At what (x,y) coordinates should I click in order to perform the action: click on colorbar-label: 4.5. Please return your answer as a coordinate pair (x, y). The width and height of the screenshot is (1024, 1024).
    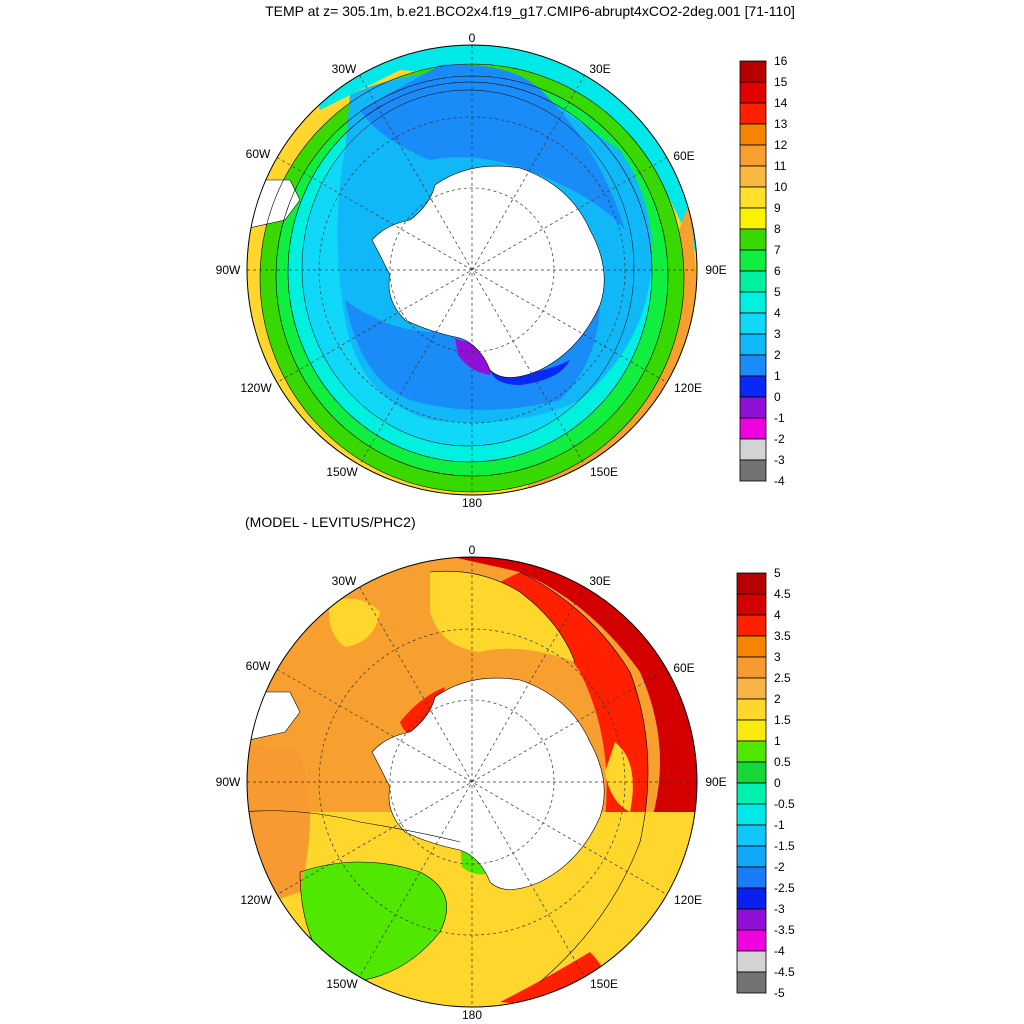
    Looking at the image, I should click on (782, 594).